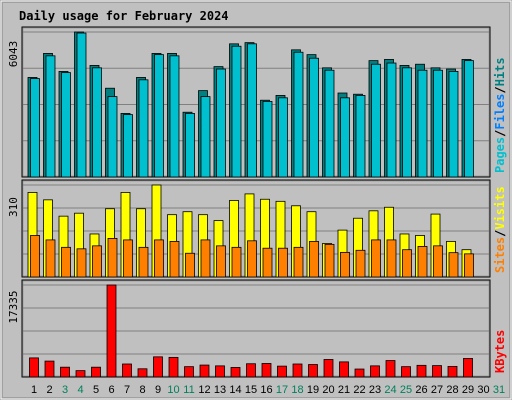 This screenshot has height=400, width=512. Describe the element at coordinates (111, 390) in the screenshot. I see `day-label-6: 6` at that location.